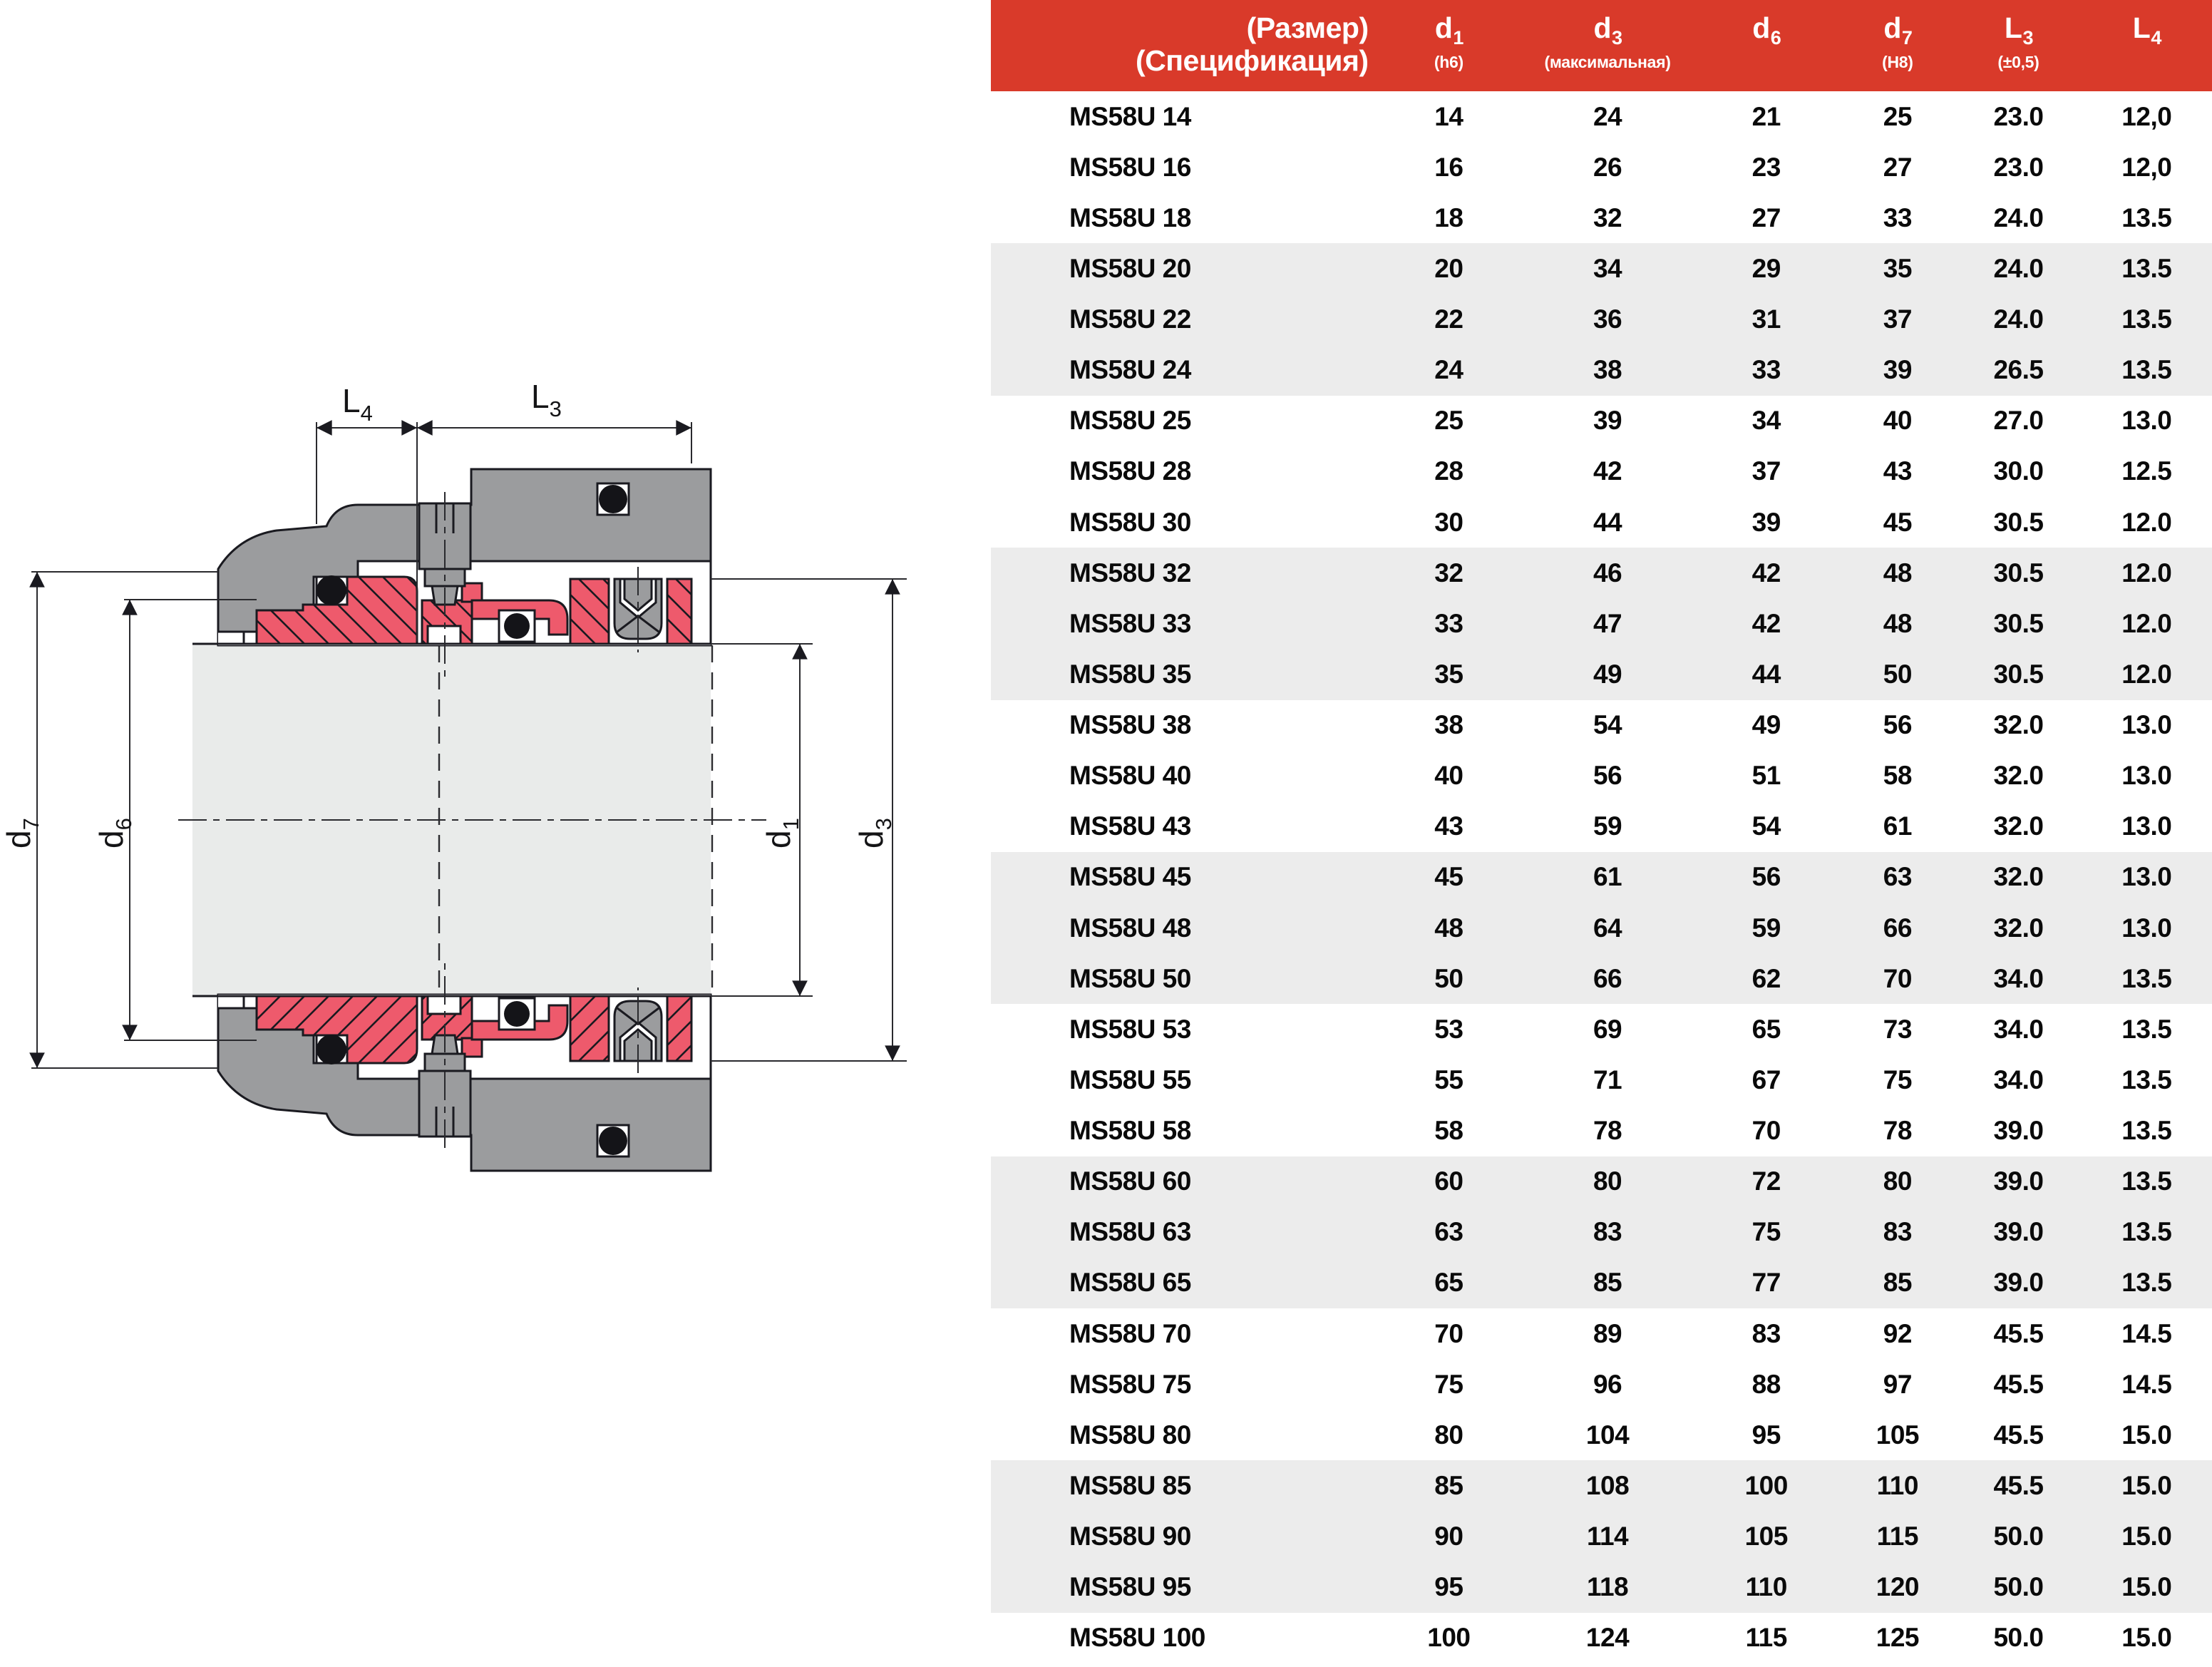 Image resolution: width=2212 pixels, height=1667 pixels. Describe the element at coordinates (1607, 1587) in the screenshot. I see `cell-d3: 118` at that location.